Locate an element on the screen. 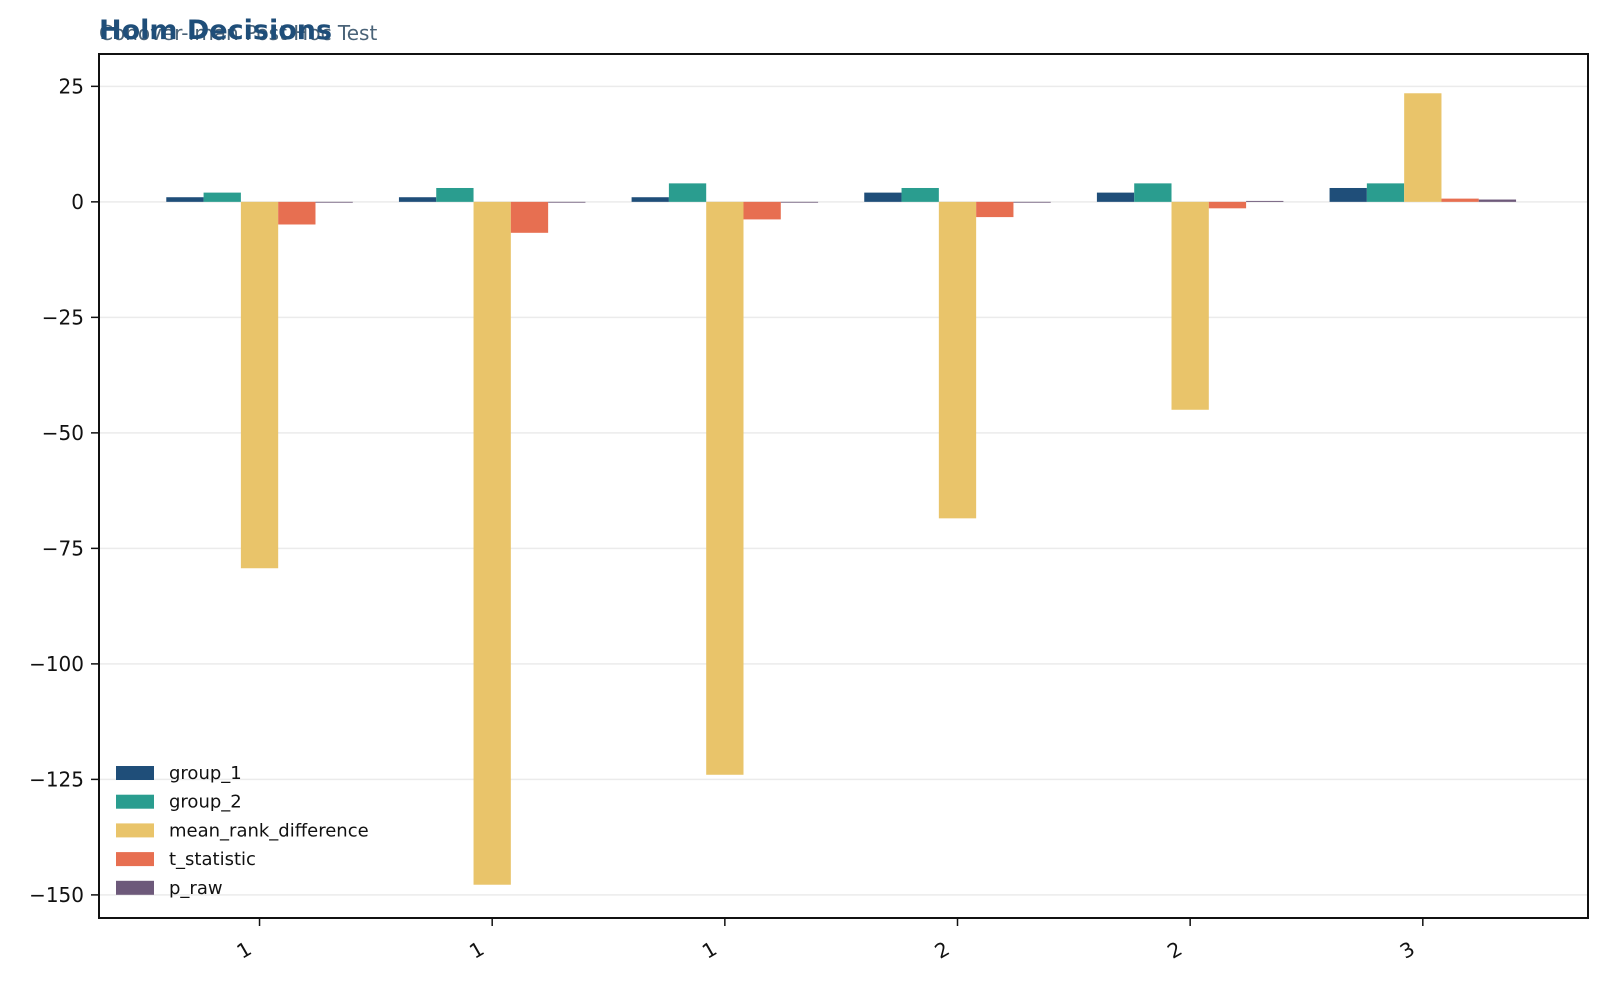 This screenshot has height=982, width=1600. y-tick-label: −100 is located at coordinates (56, 664).